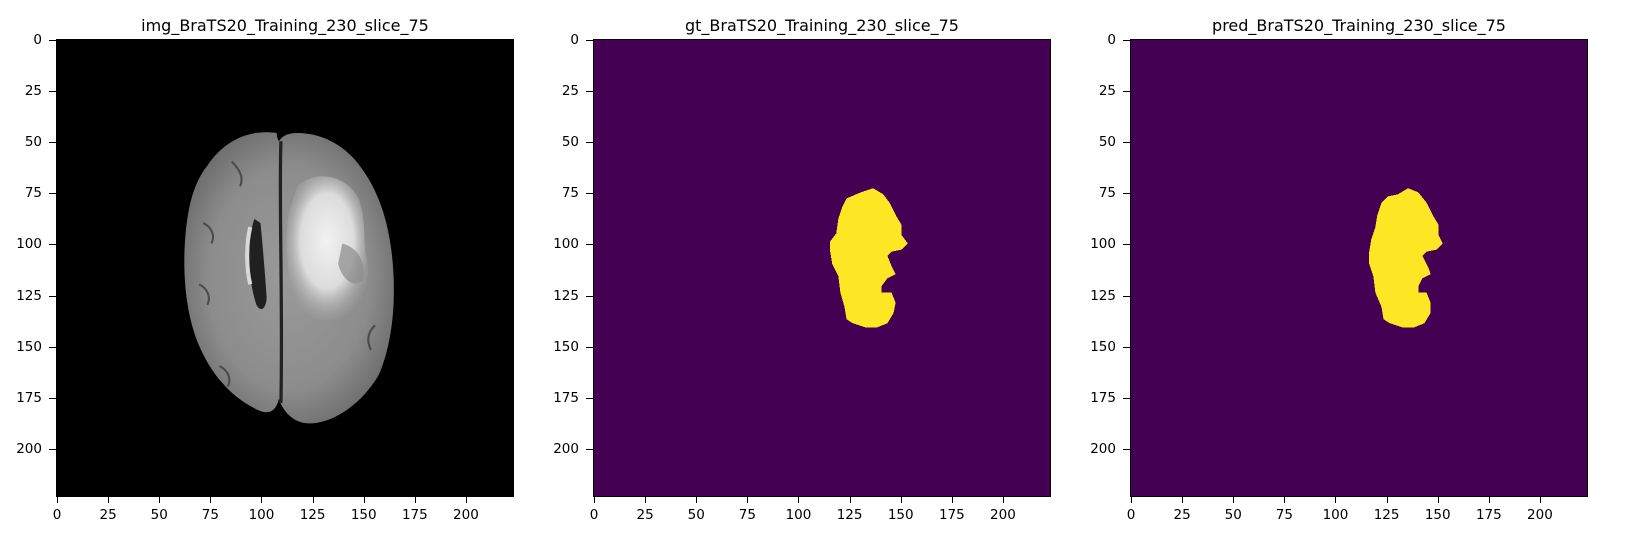 The image size is (1626, 539). Describe the element at coordinates (285, 25) in the screenshot. I see `panel-title: img_BraTS20_Training_230_slice_75` at that location.